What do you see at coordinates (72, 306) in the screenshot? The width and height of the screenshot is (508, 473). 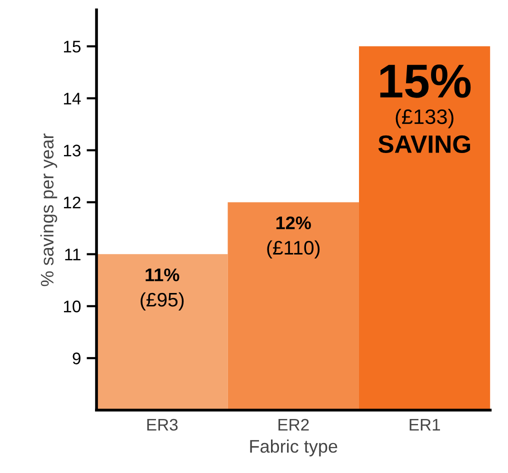 I see `y-tick-label: 10` at bounding box center [72, 306].